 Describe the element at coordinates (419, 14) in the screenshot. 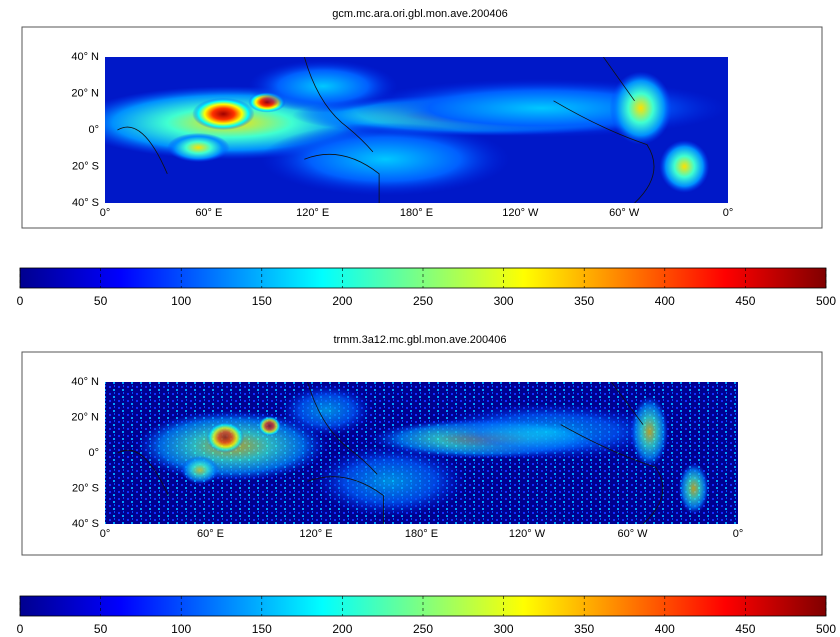

I see `panel-title: gcm.mc.ara.ori.gbl.mon.ave.200406` at that location.